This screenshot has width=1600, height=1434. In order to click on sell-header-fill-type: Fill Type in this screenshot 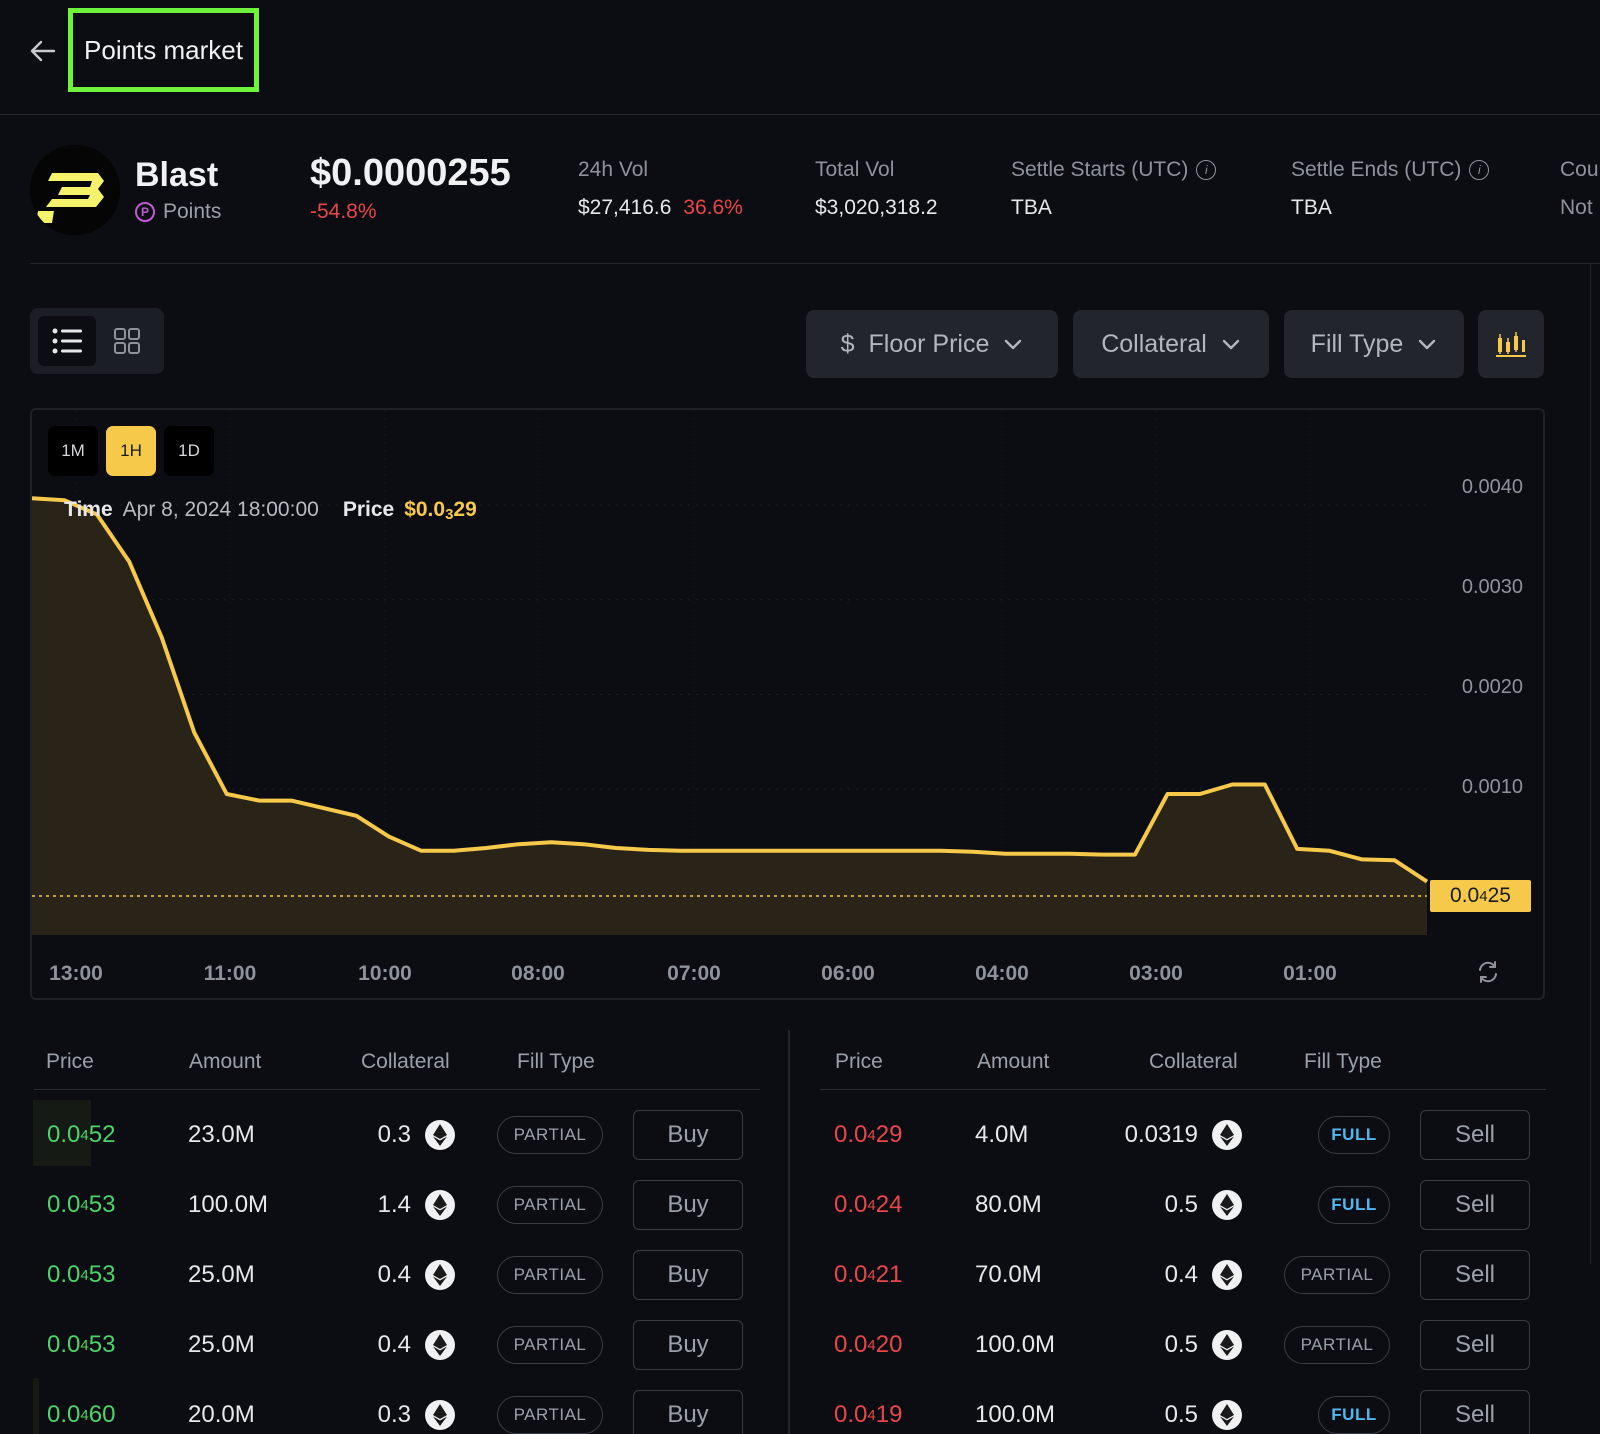, I will do `click(1343, 1061)`.